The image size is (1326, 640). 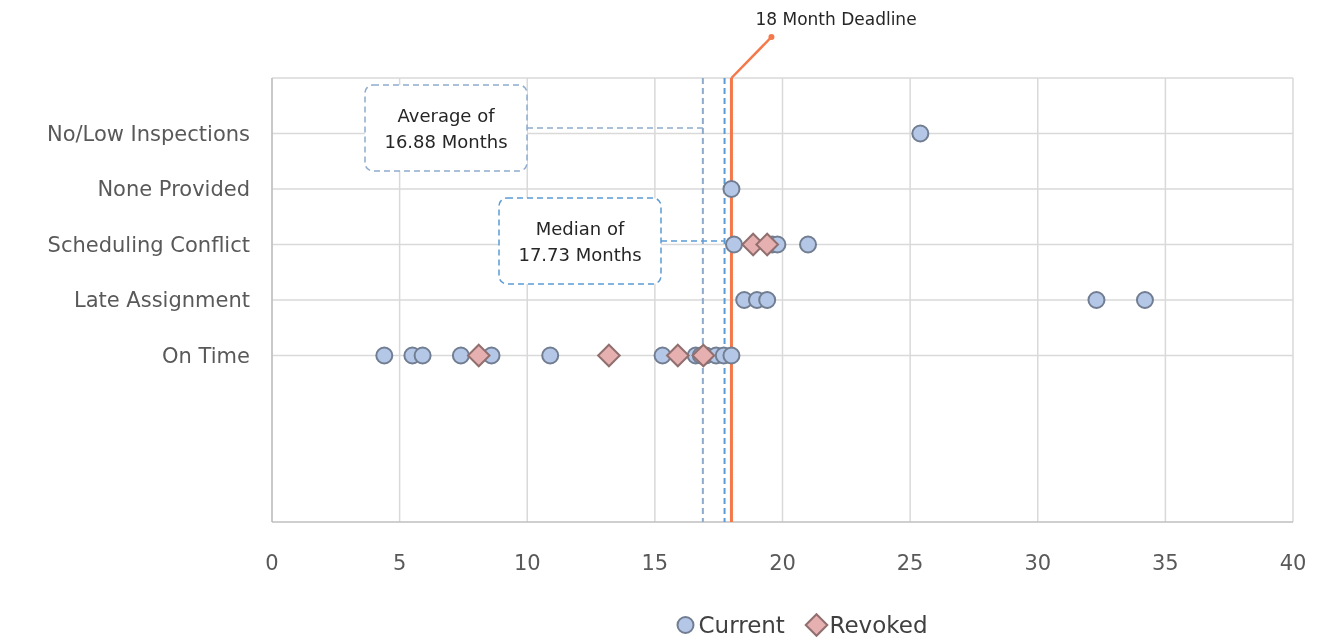 I want to click on ref-line-label: 18 Month Deadline, so click(x=836, y=19).